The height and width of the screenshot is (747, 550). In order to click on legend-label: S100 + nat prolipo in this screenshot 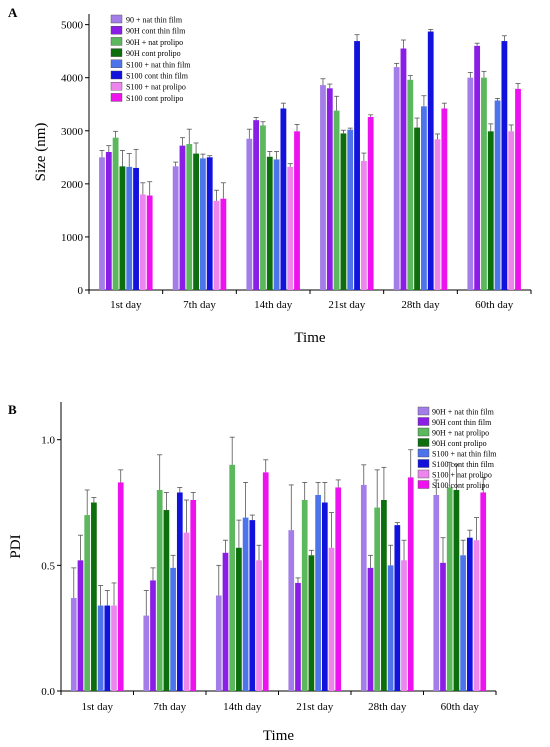, I will do `click(462, 475)`.